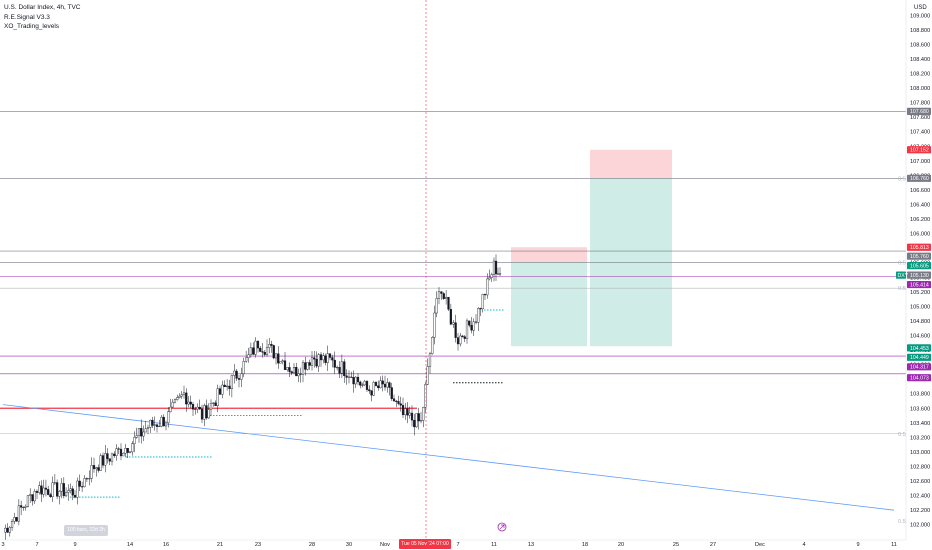 This screenshot has height=550, width=932. Describe the element at coordinates (919, 178) in the screenshot. I see `price-tag: 106.760` at that location.